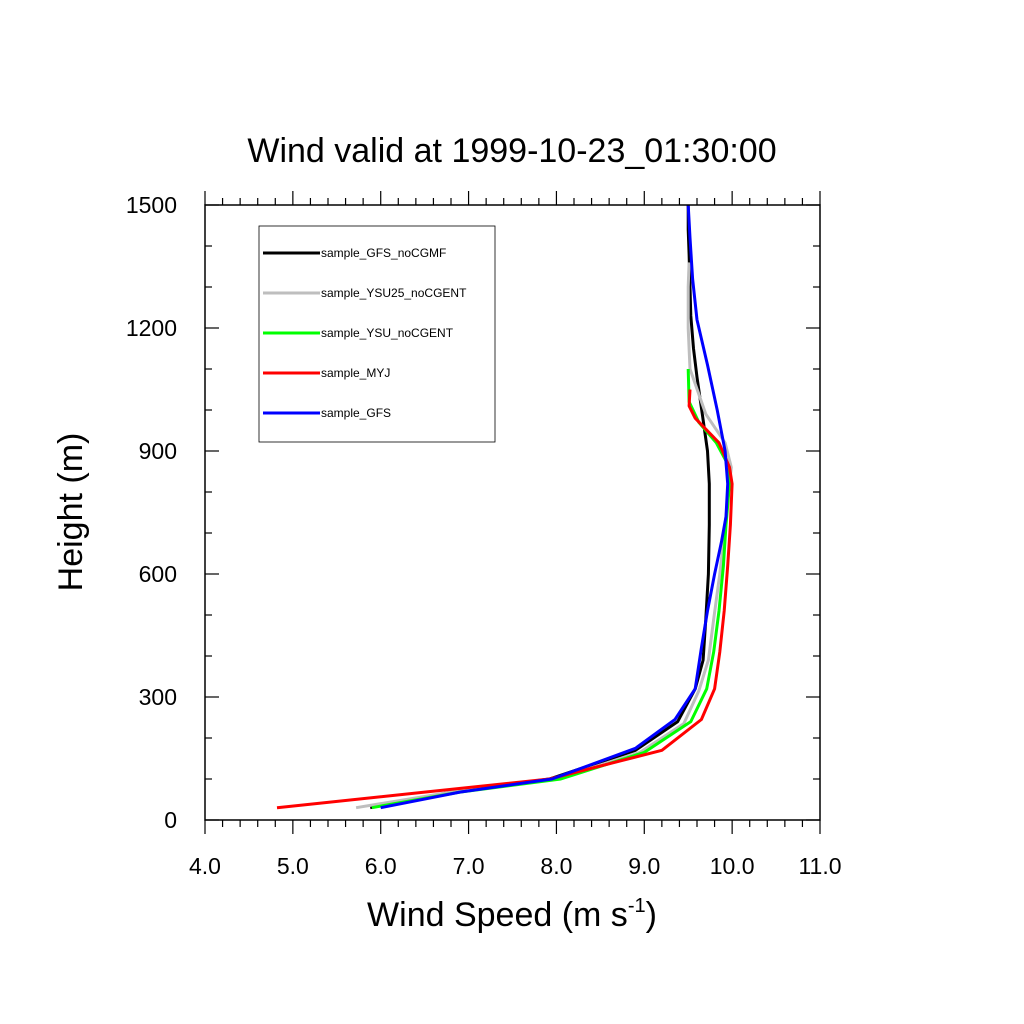  What do you see at coordinates (469, 866) in the screenshot?
I see `x-tick-label: 7.0` at bounding box center [469, 866].